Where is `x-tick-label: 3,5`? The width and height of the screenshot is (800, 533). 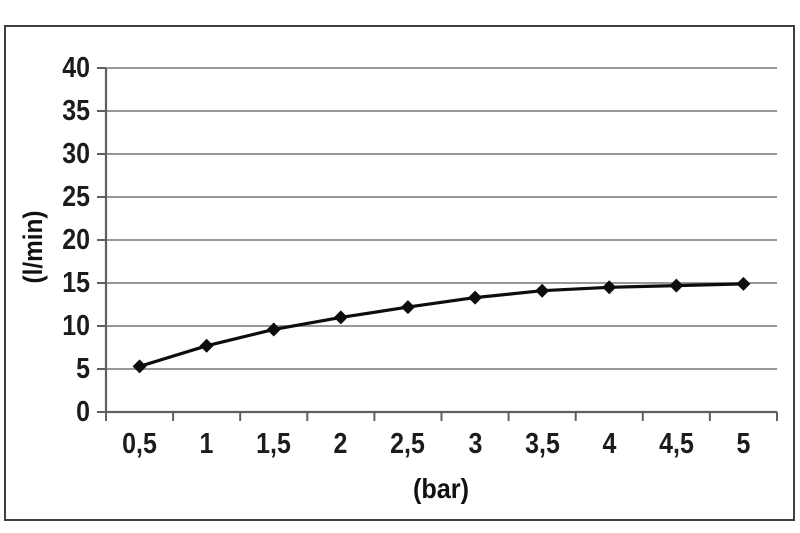 x-tick-label: 3,5 is located at coordinates (542, 444).